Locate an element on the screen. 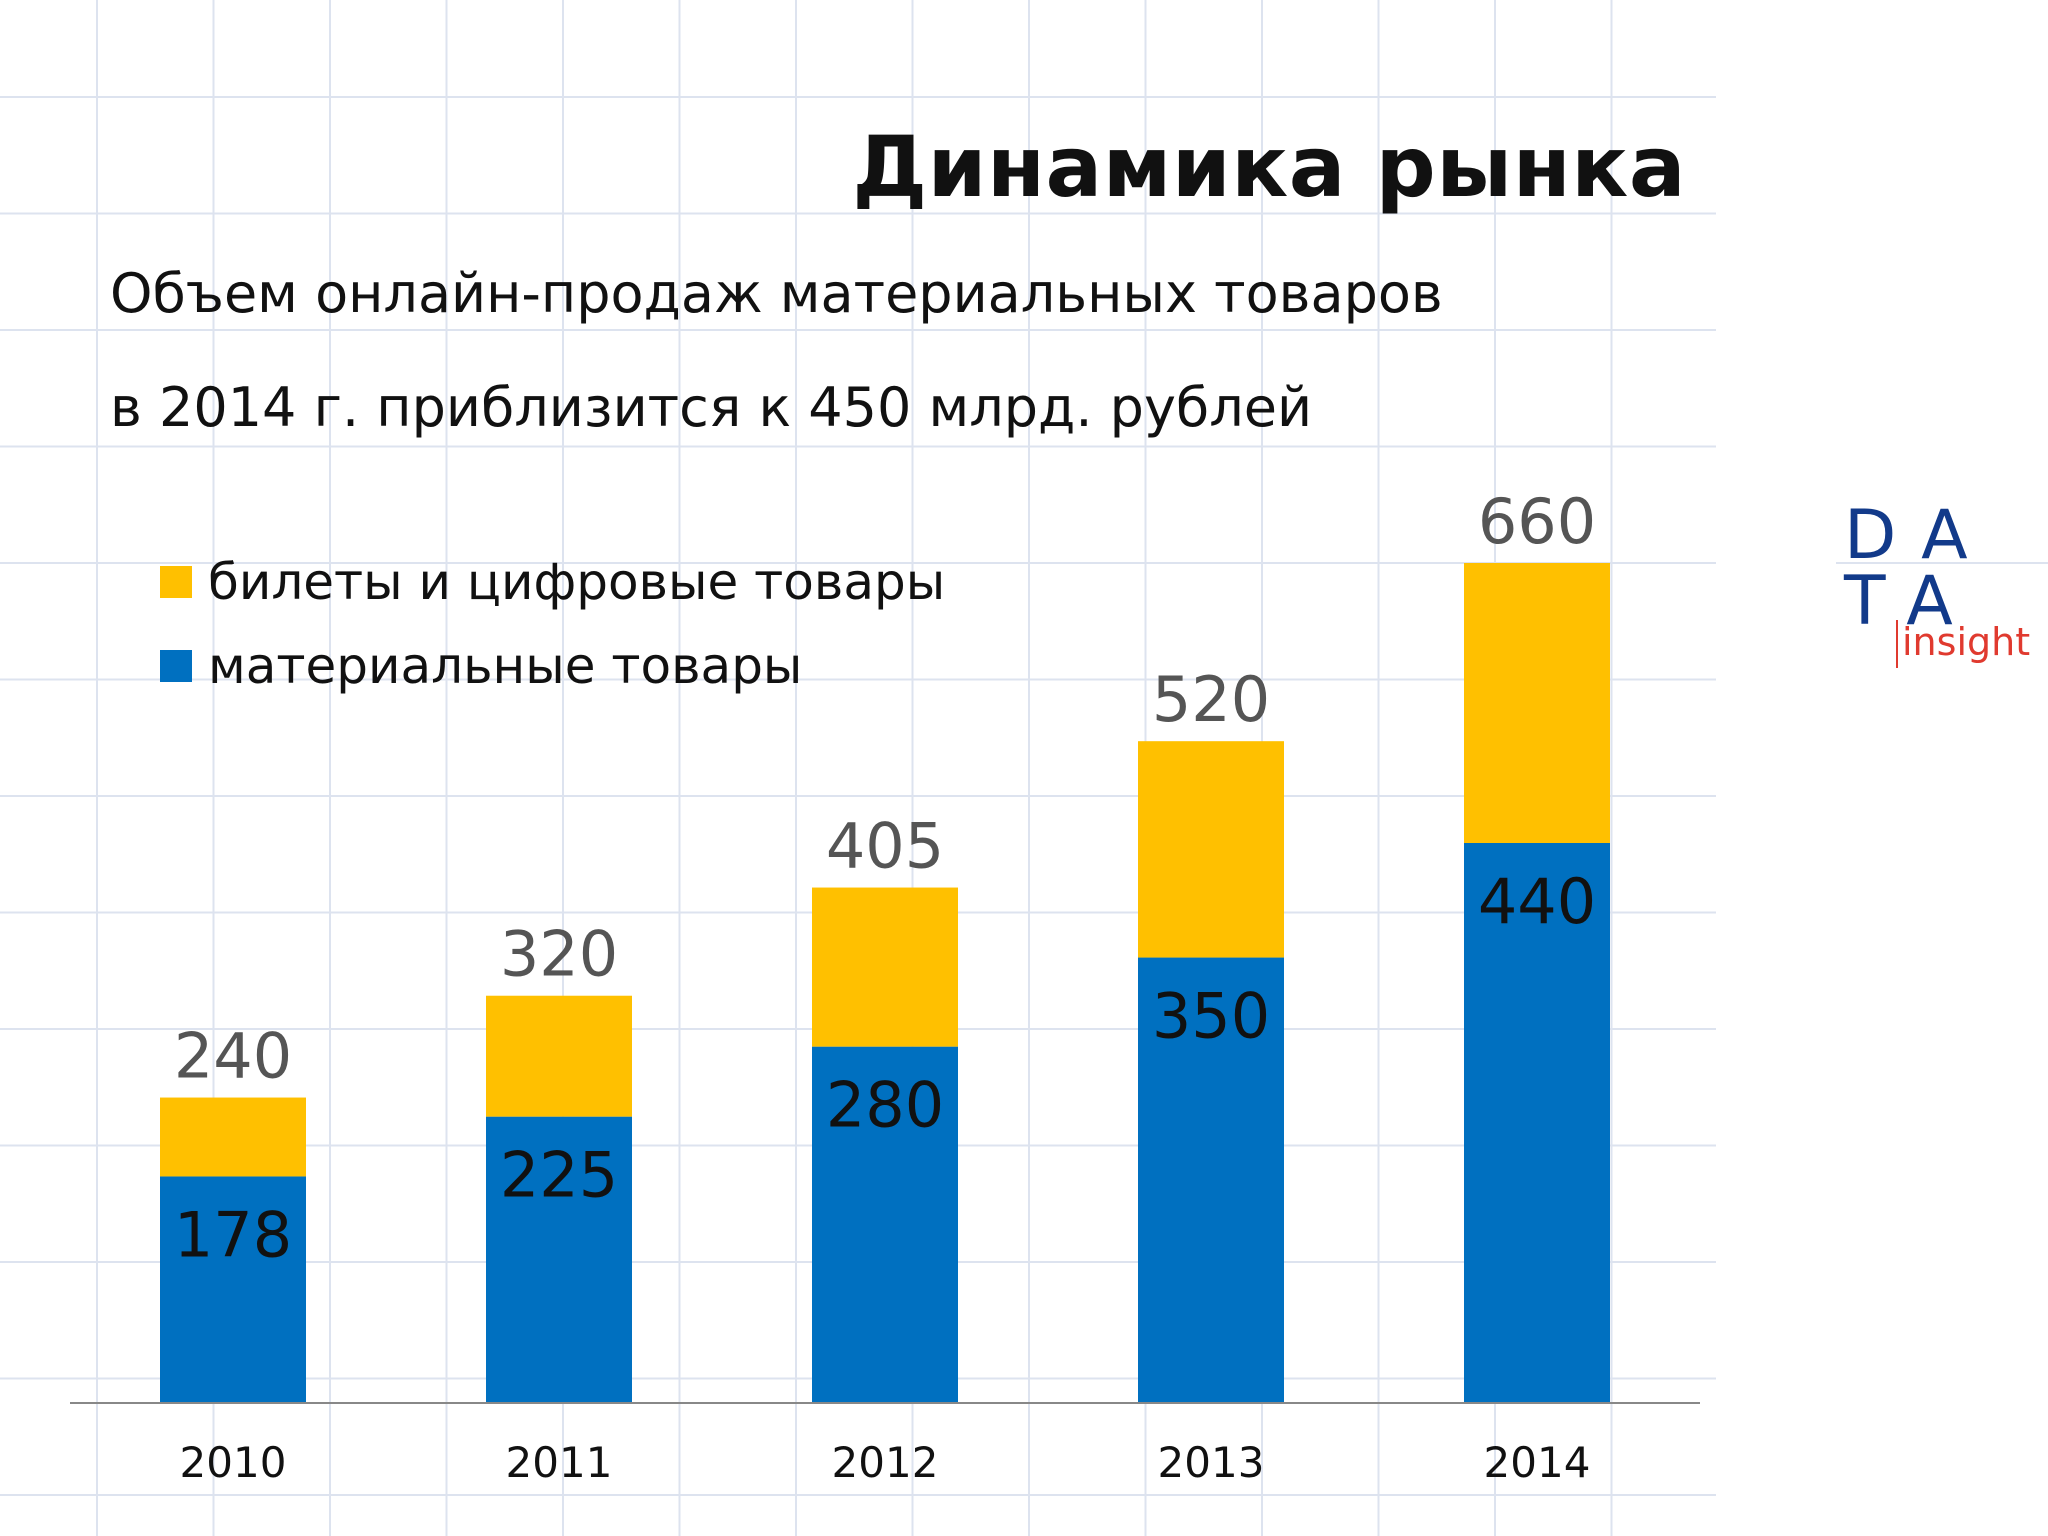 Image resolution: width=2048 pixels, height=1536 pixels. bar-physical-2013 is located at coordinates (1211, 1180).